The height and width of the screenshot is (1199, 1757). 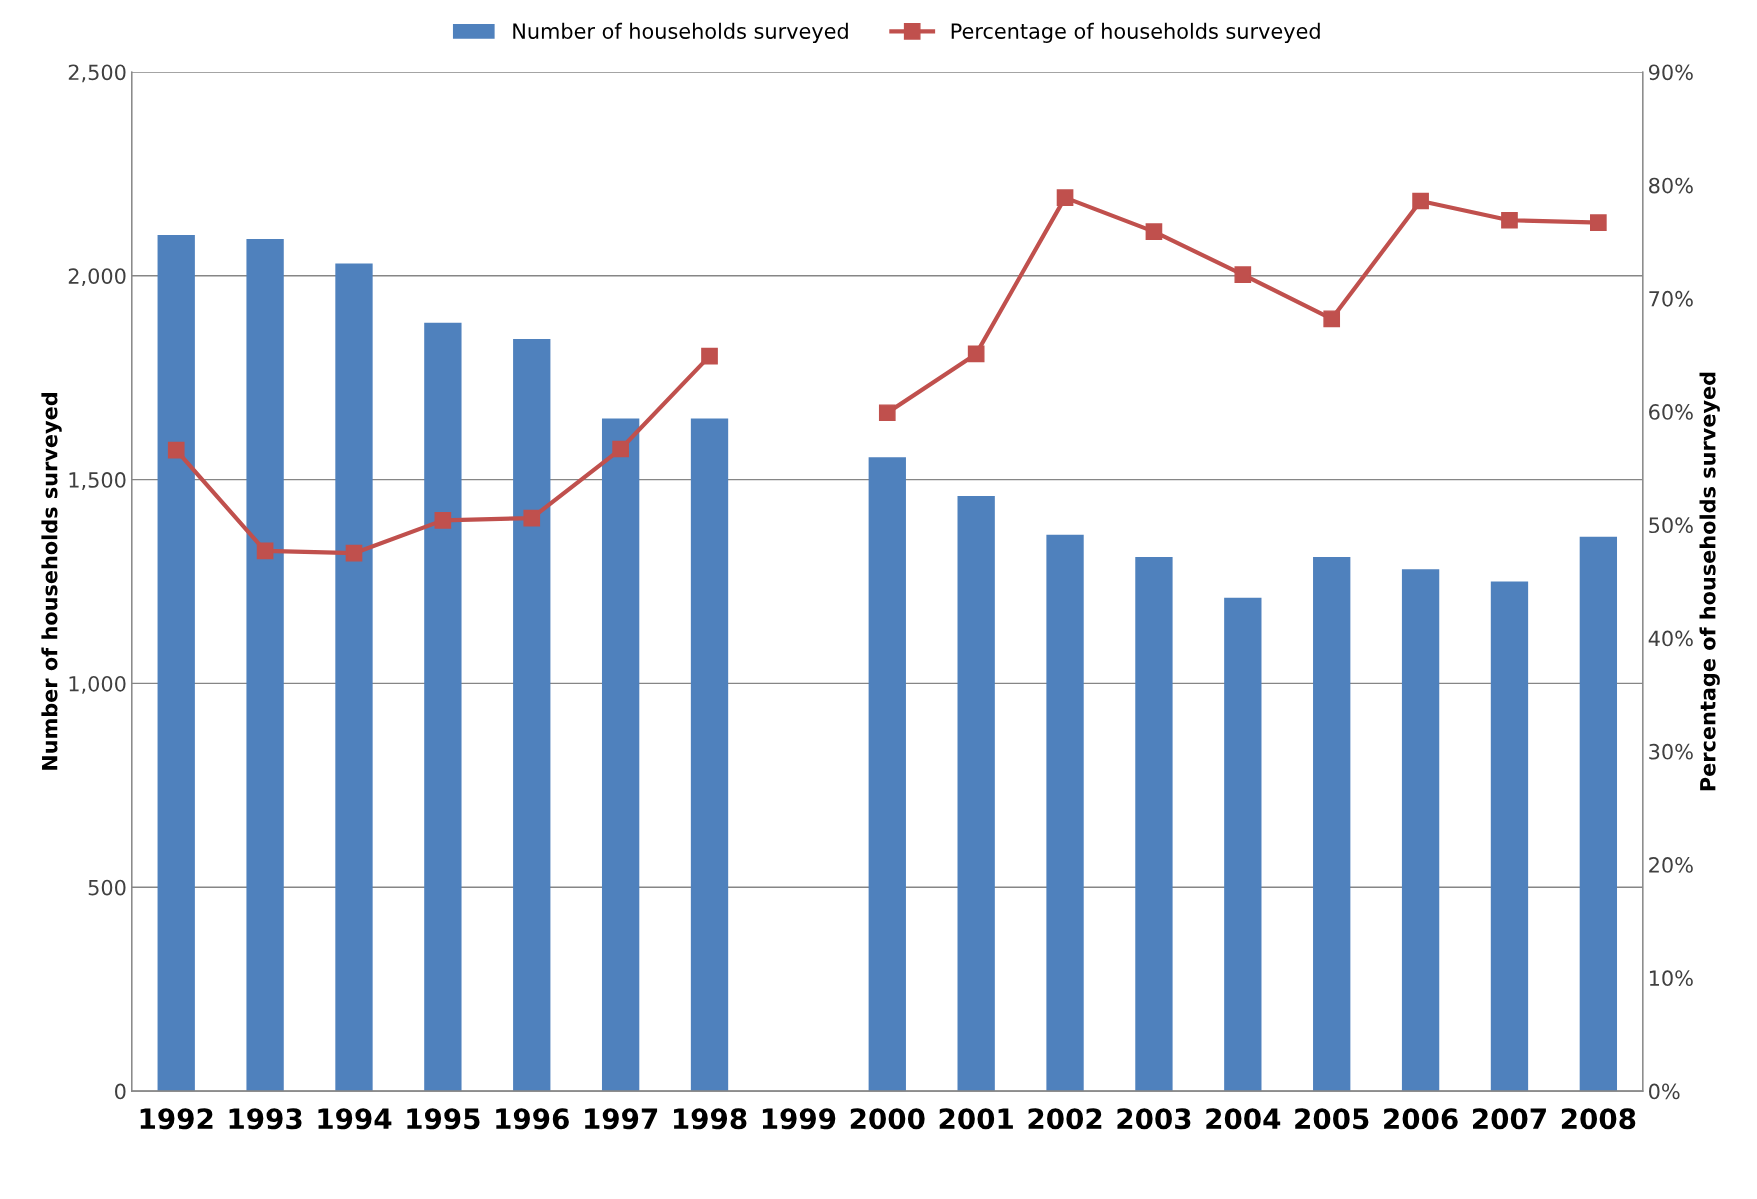 What do you see at coordinates (107, 887) in the screenshot?
I see `y-tick-label: 500` at bounding box center [107, 887].